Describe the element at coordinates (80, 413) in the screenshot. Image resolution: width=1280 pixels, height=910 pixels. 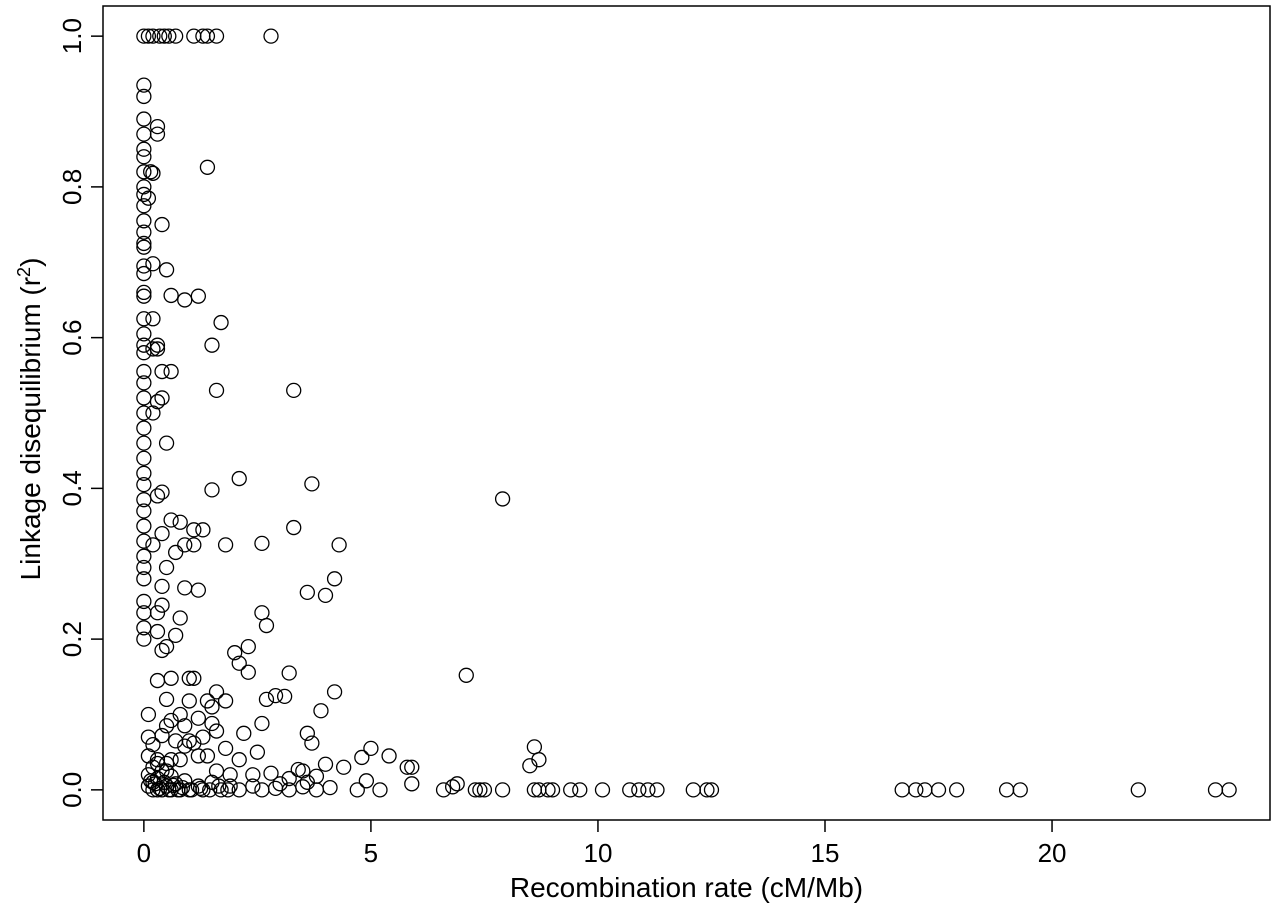
I see `y-axis: 0.0 0.2 0.4 0.6 0.8 1.0` at that location.